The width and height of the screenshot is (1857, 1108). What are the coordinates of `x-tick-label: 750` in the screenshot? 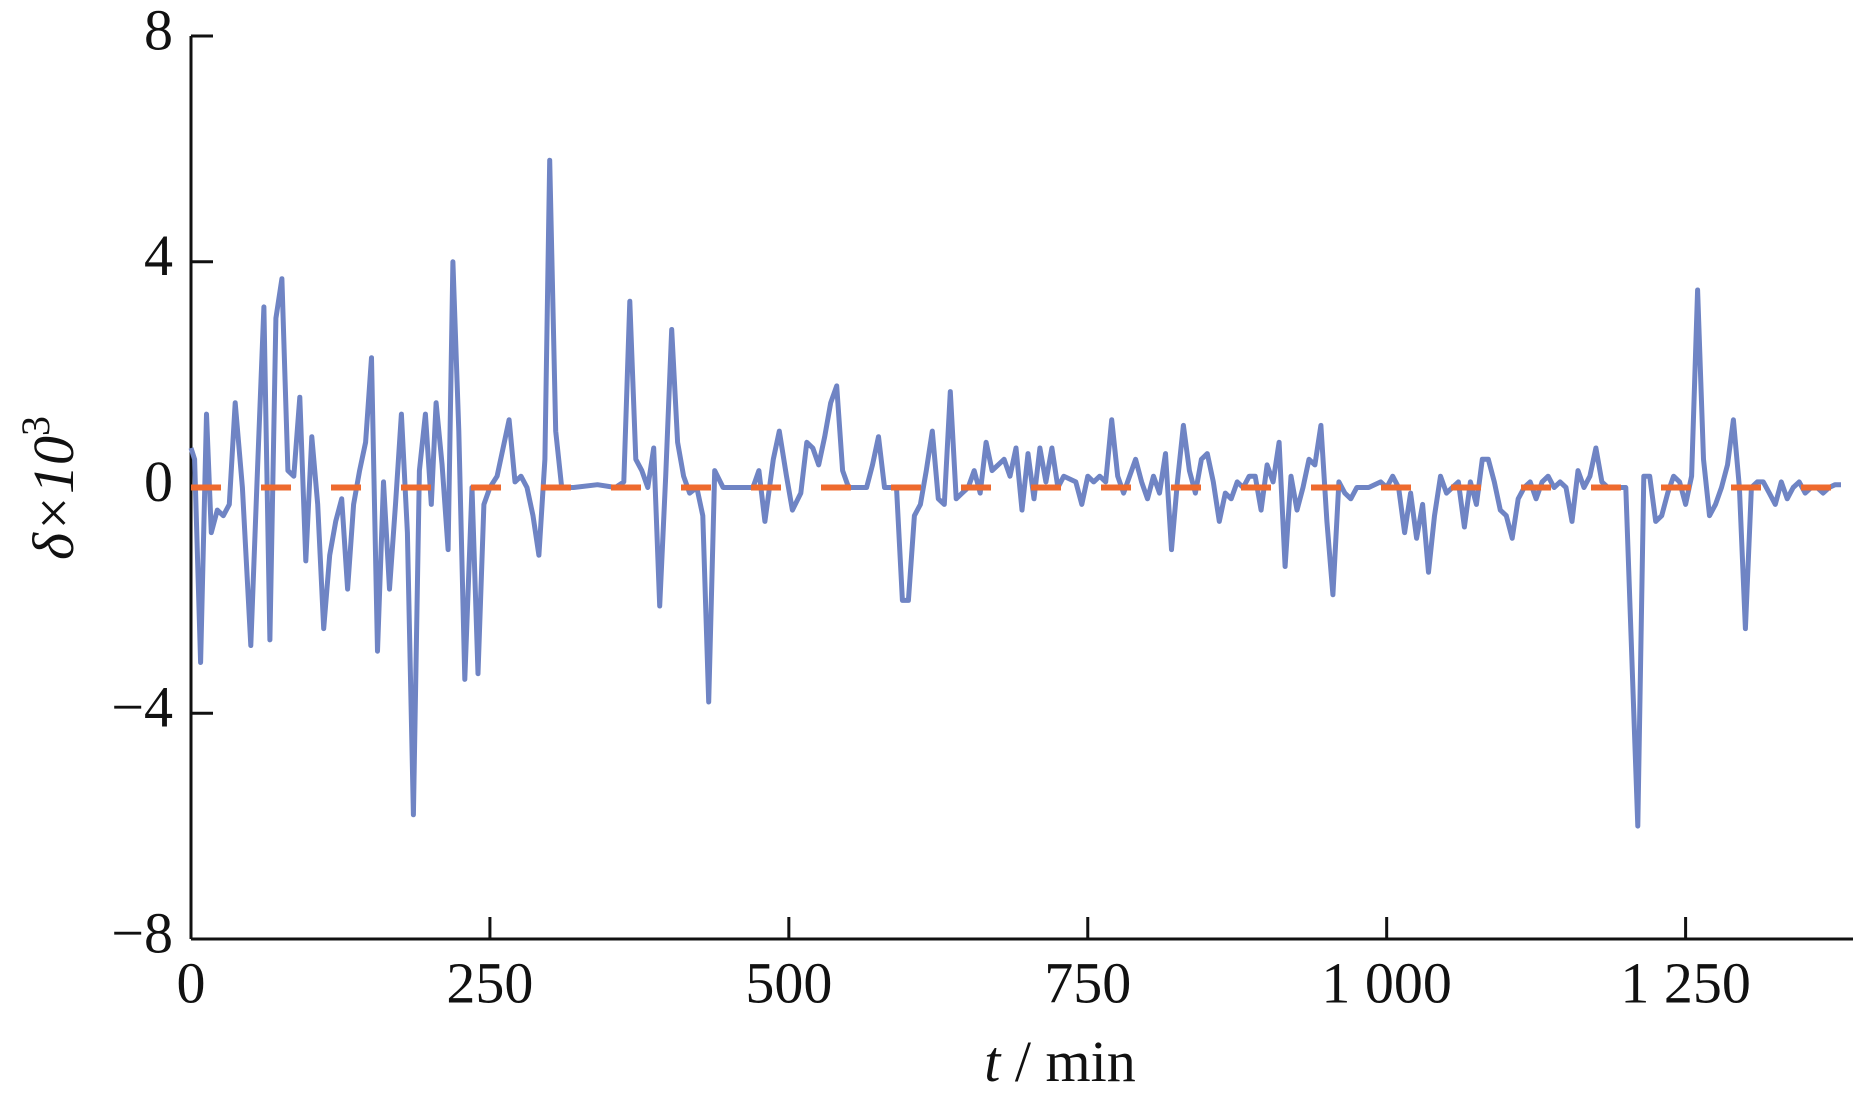 It's located at (1087, 982).